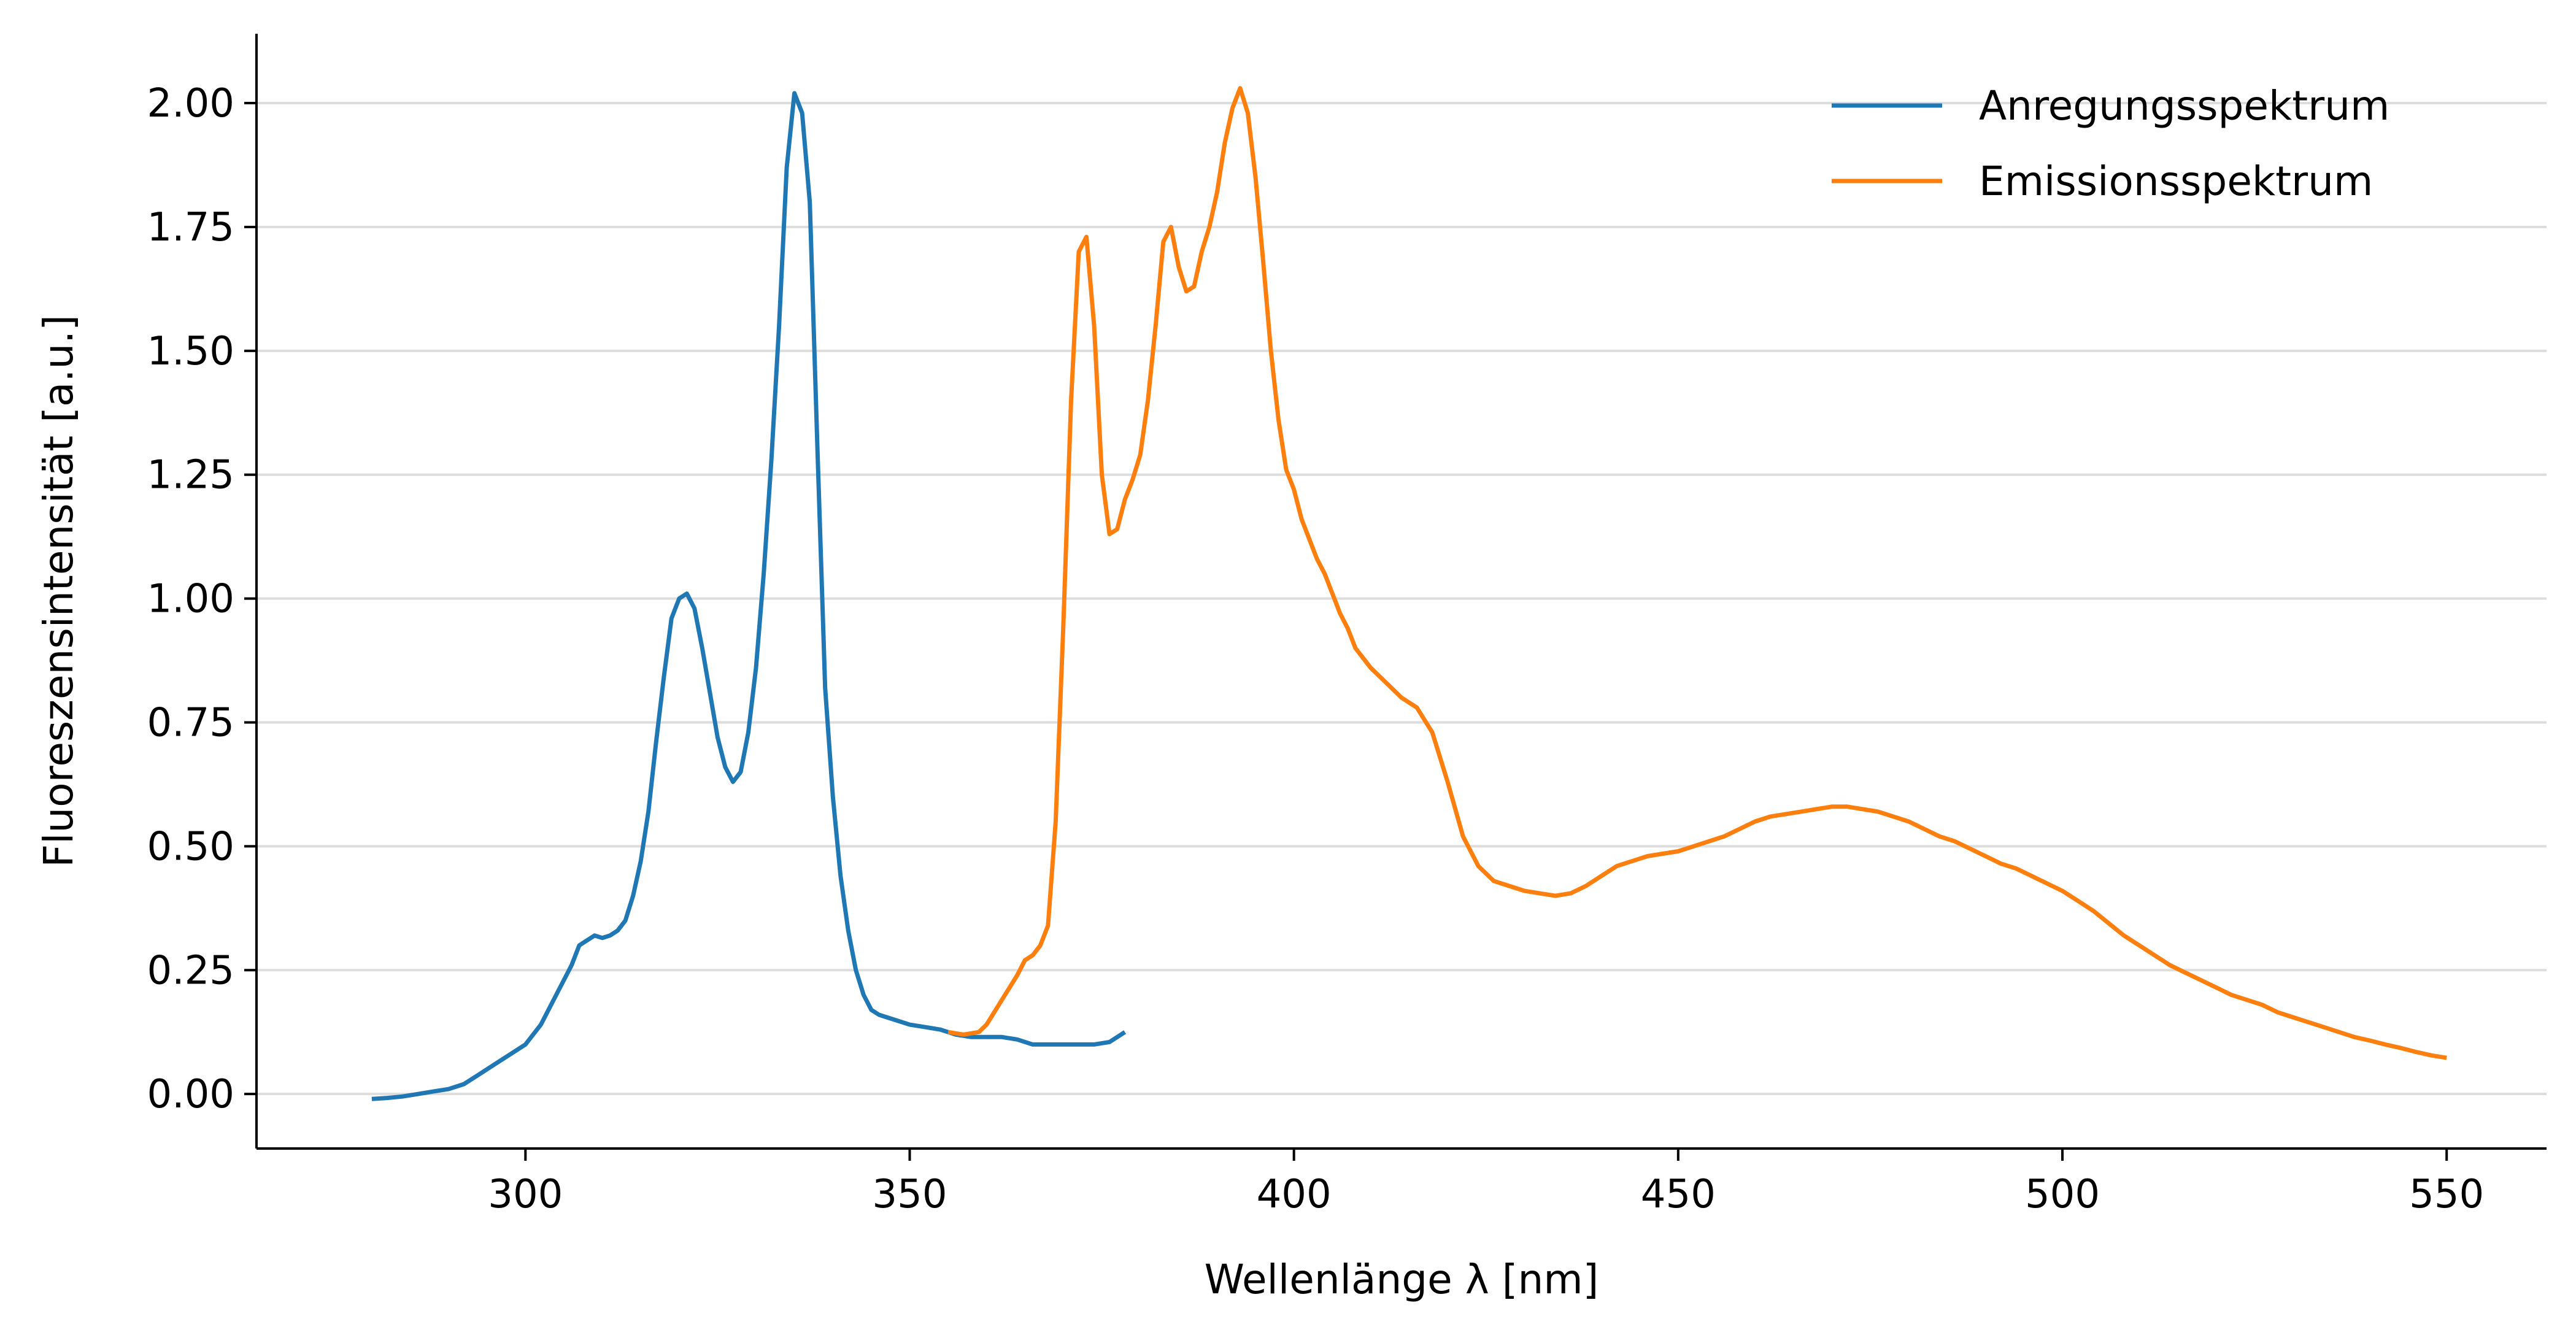 Image resolution: width=2576 pixels, height=1343 pixels. I want to click on x-tick-label: 450, so click(1678, 1194).